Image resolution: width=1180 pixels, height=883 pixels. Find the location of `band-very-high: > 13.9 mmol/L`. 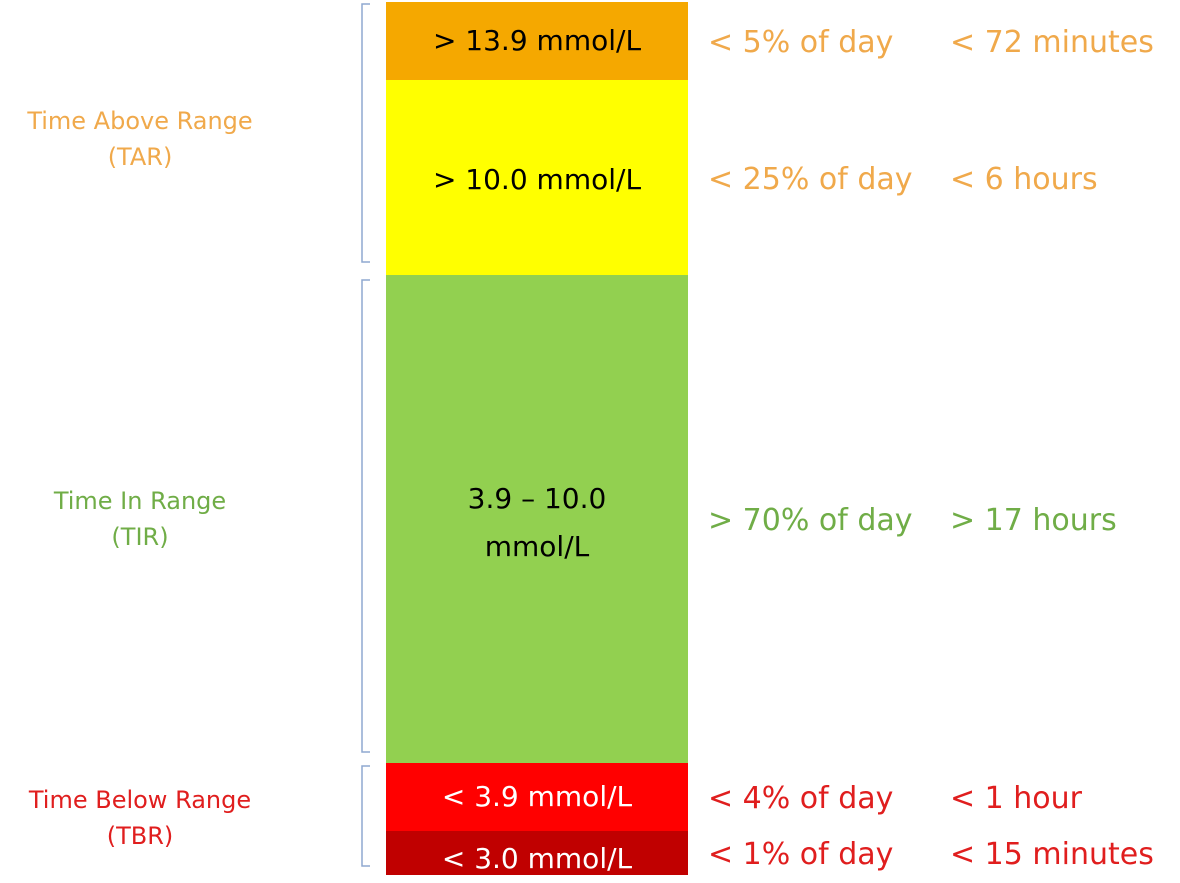

band-very-high: > 13.9 mmol/L is located at coordinates (537, 41).